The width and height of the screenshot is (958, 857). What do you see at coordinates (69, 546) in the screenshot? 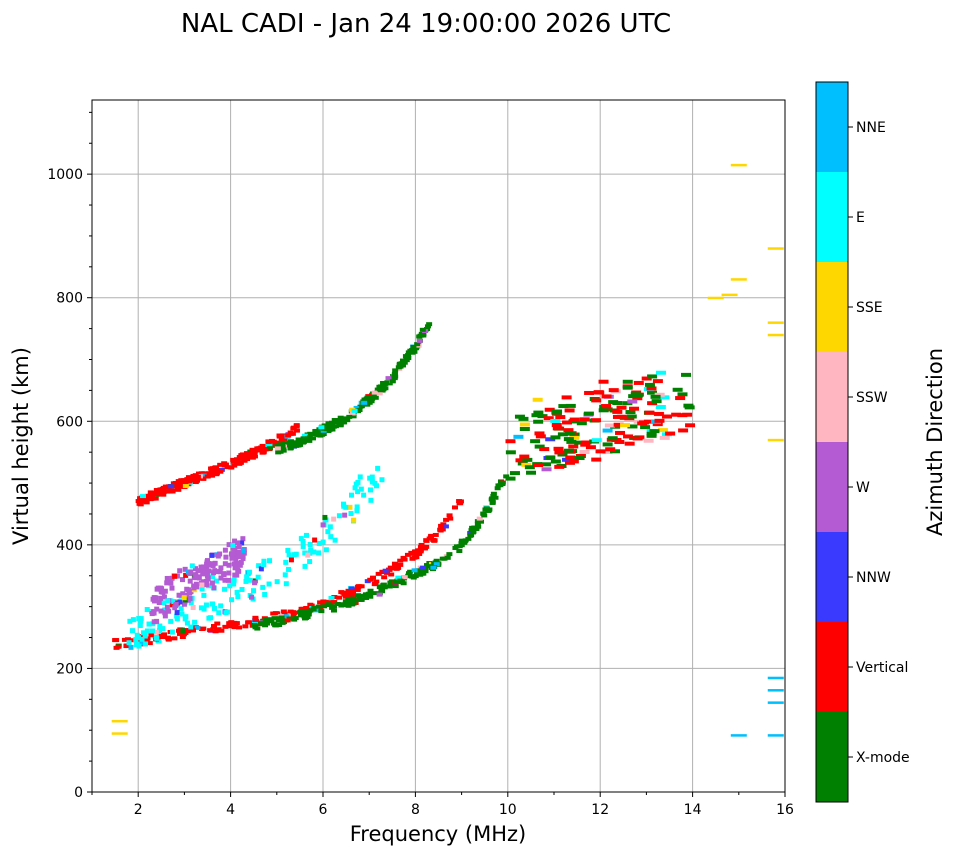
I see `y-tick-label: 400` at bounding box center [69, 546].